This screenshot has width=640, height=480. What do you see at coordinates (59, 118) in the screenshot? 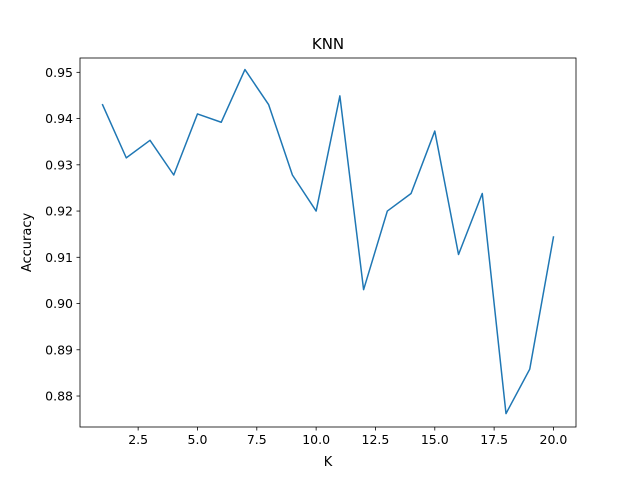
I see `y-tick-label: 0.94` at bounding box center [59, 118].